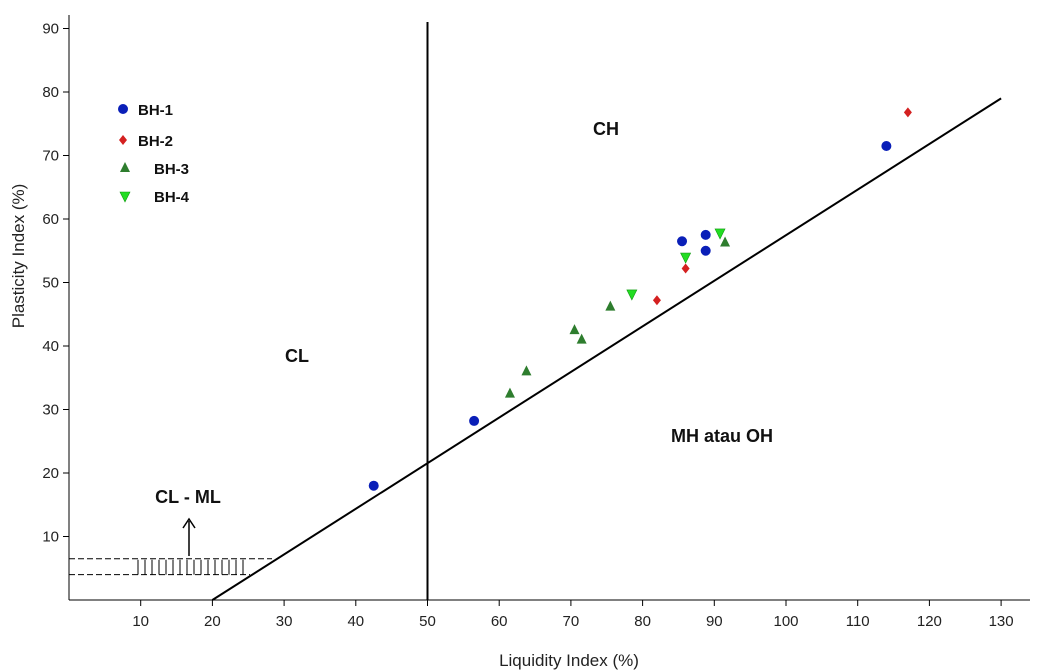  Describe the element at coordinates (50, 473) in the screenshot. I see `y-tick-label: 20` at that location.